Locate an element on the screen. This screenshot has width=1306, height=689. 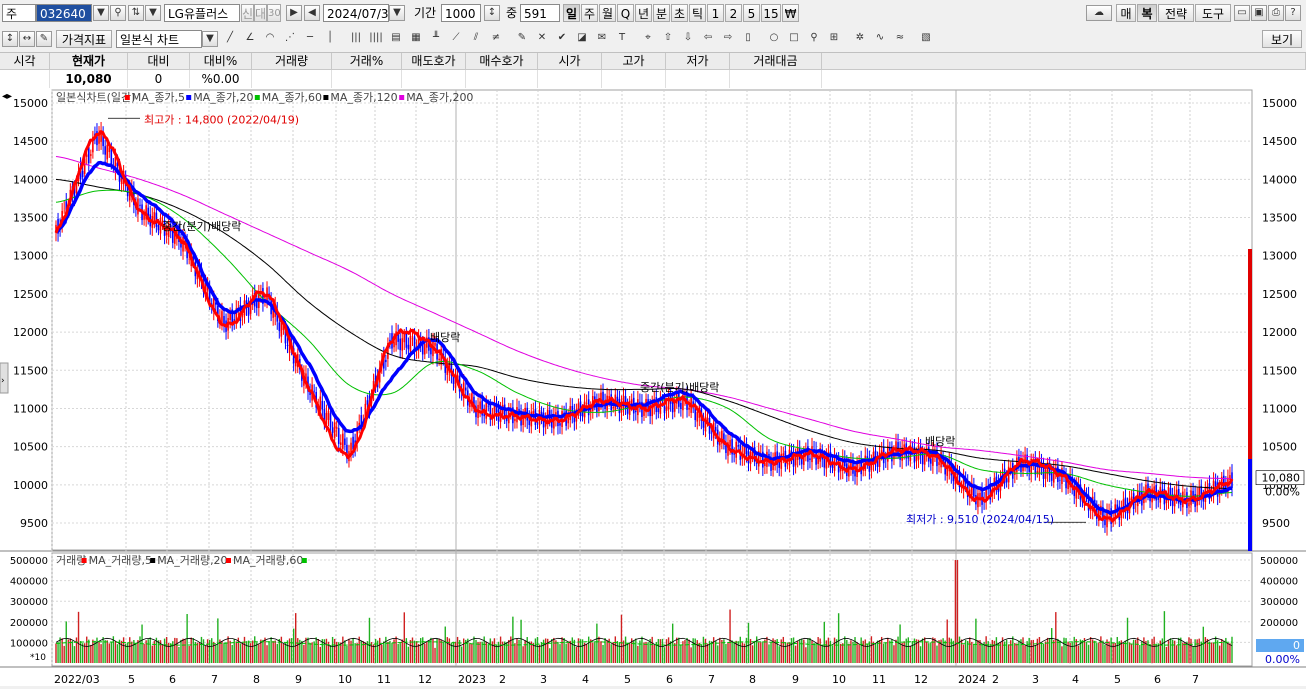
interval-button: 틱 is located at coordinates (697, 13).